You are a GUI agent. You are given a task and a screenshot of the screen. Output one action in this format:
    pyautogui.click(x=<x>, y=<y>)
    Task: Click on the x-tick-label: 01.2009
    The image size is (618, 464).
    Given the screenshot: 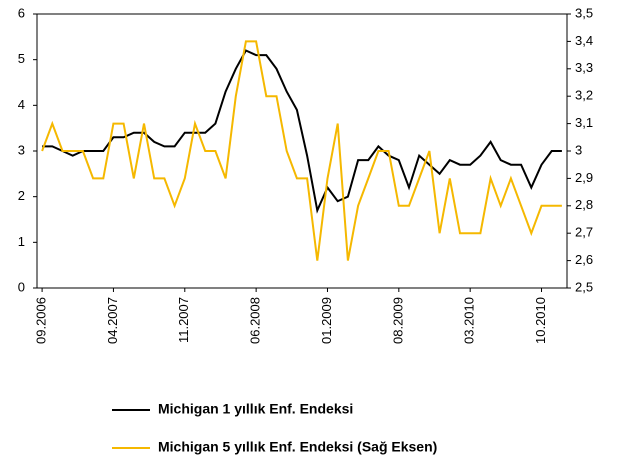 What is the action you would take?
    pyautogui.click(x=326, y=320)
    